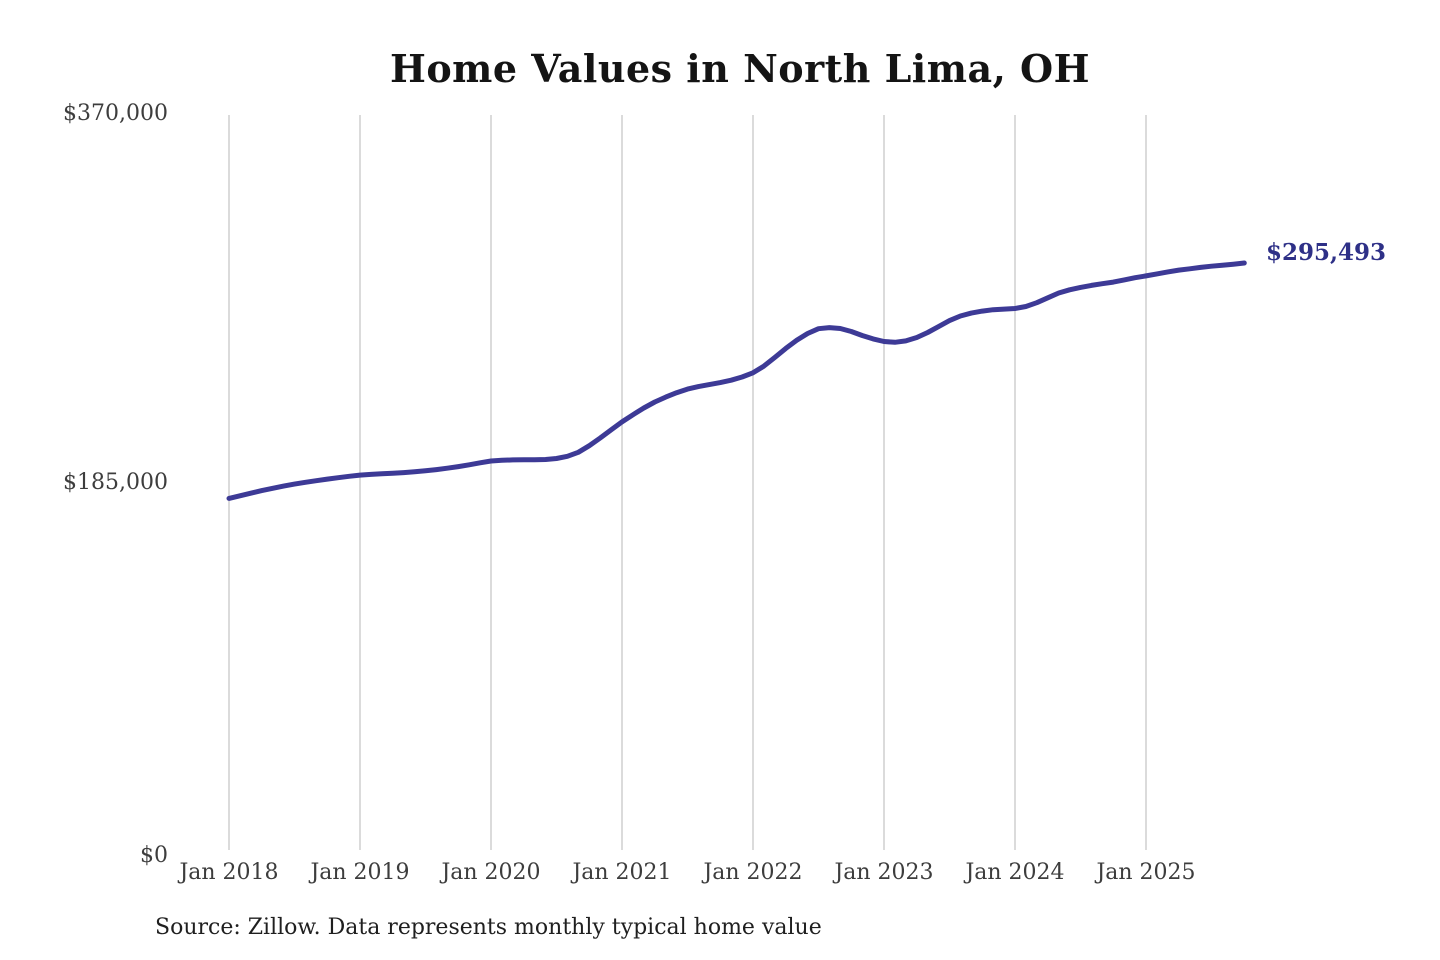  What do you see at coordinates (1146, 872) in the screenshot?
I see `x-axis-tick-label: Jan 2025` at bounding box center [1146, 872].